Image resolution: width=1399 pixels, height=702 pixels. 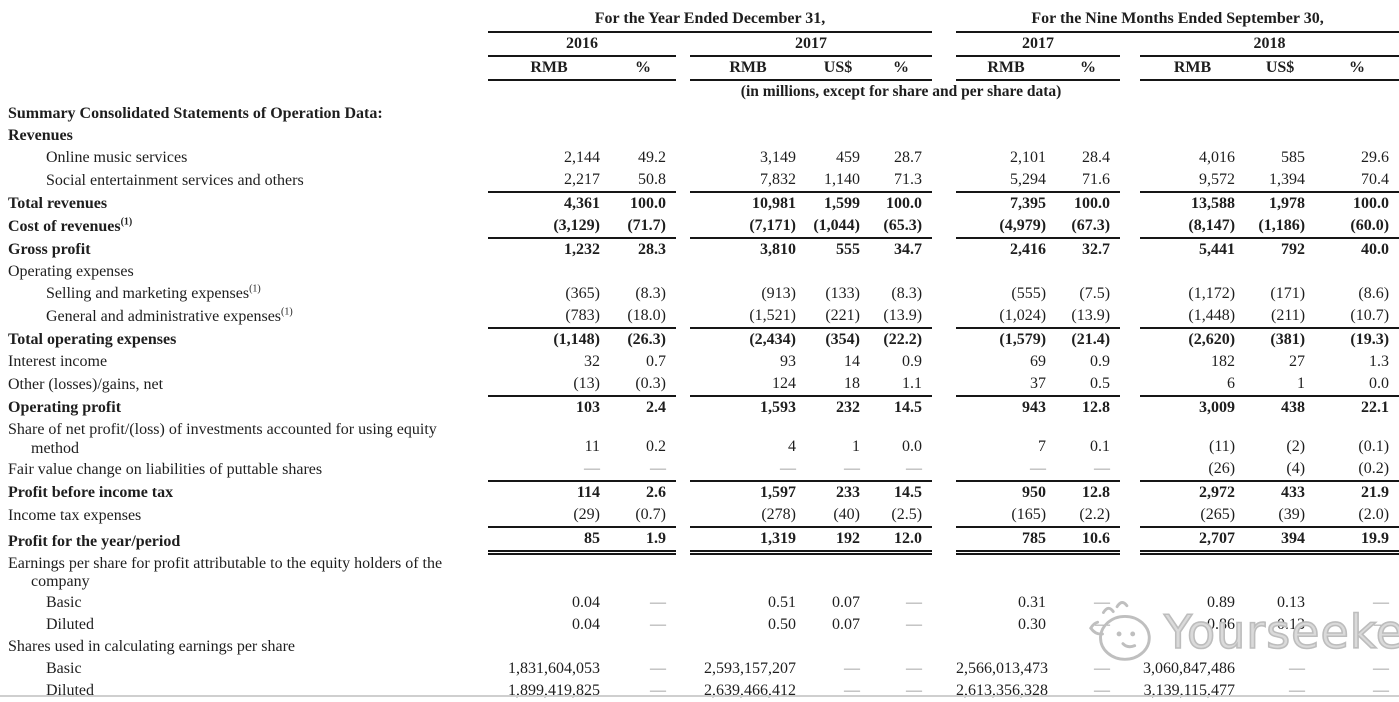 What do you see at coordinates (907, 293) in the screenshot?
I see `cell-value: (8.3)` at bounding box center [907, 293].